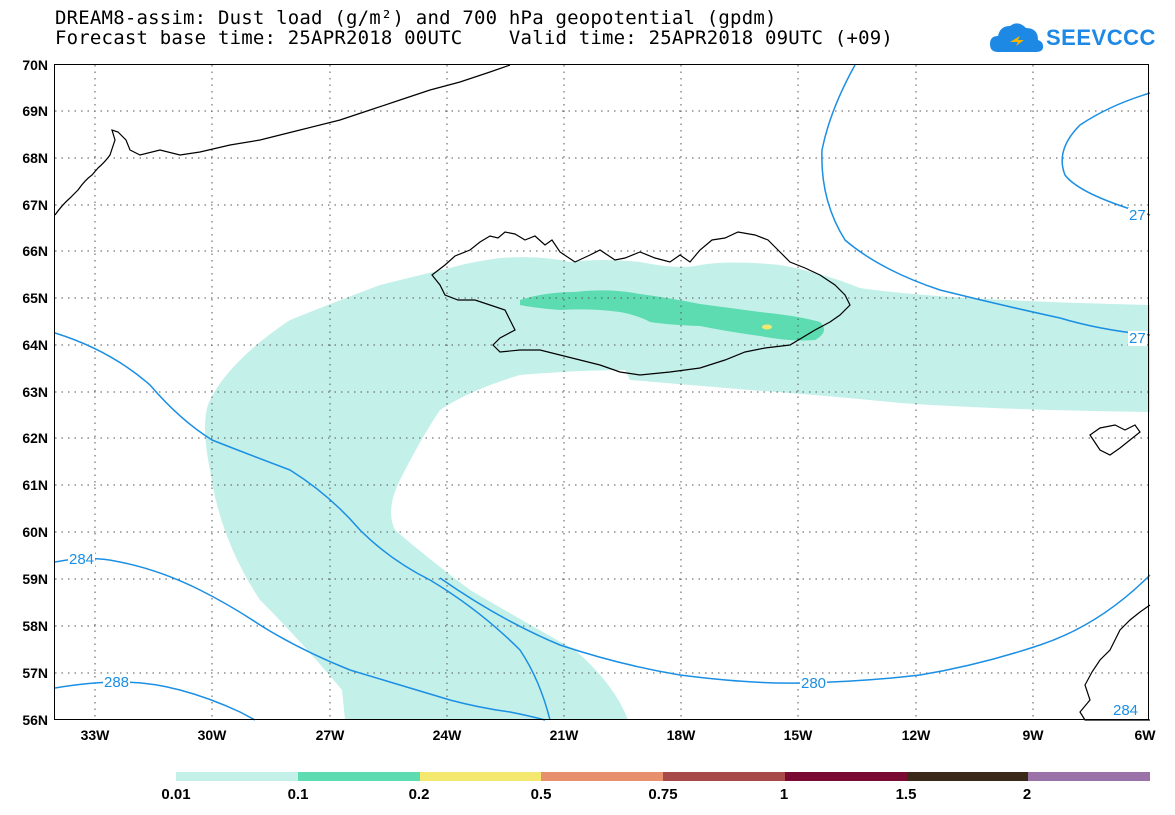 The image size is (1175, 815). Describe the element at coordinates (1115, 662) in the screenshot. I see `norway-coast` at that location.